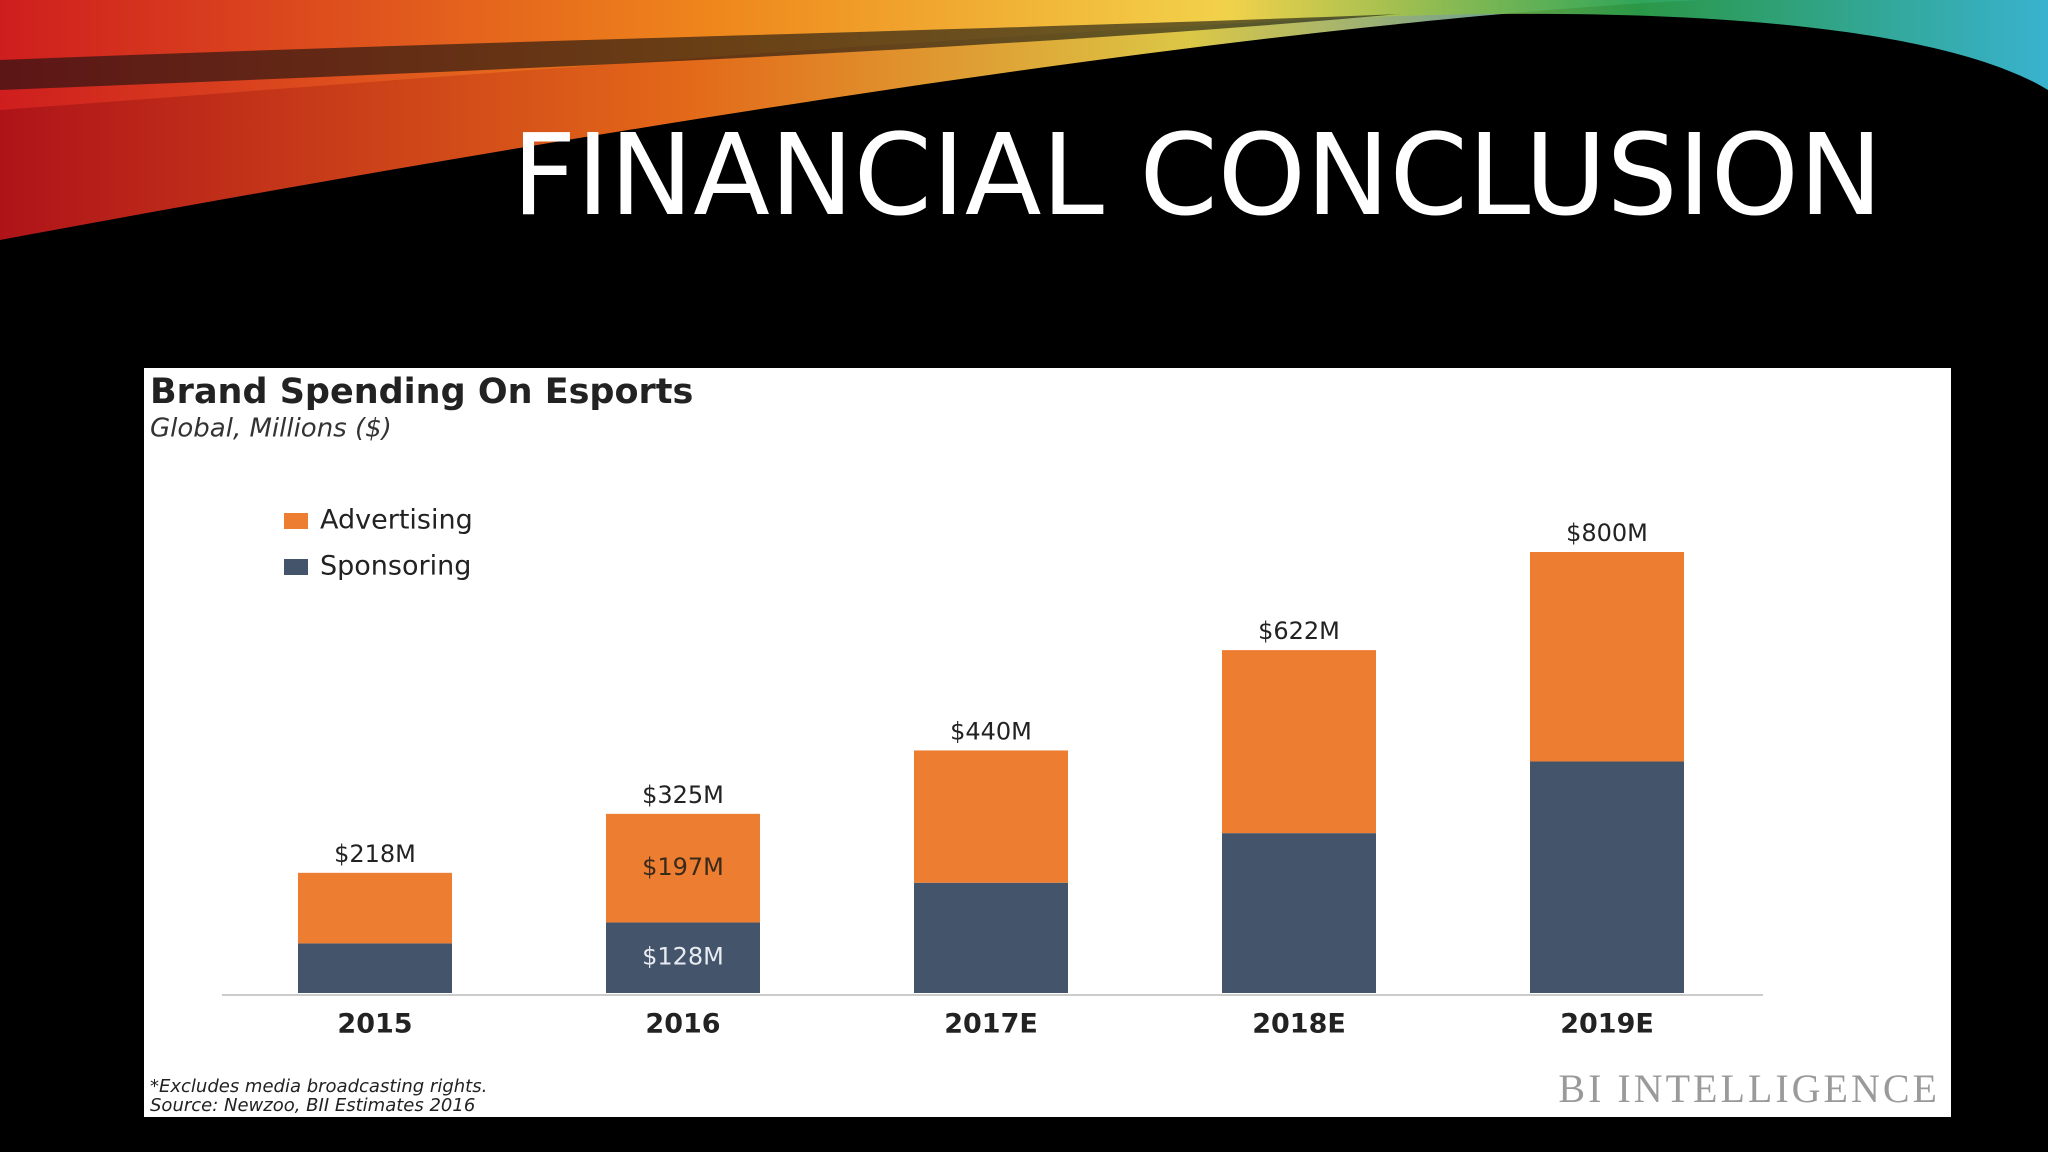 The image size is (2048, 1152). I want to click on x-tick-label: 2019E, so click(1607, 1024).